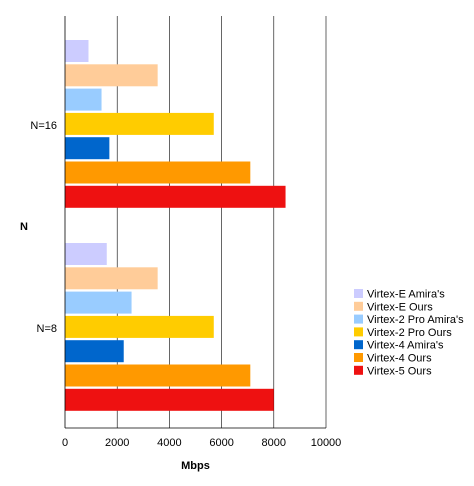  What do you see at coordinates (117, 443) in the screenshot?
I see `x-tick-label: 2000` at bounding box center [117, 443].